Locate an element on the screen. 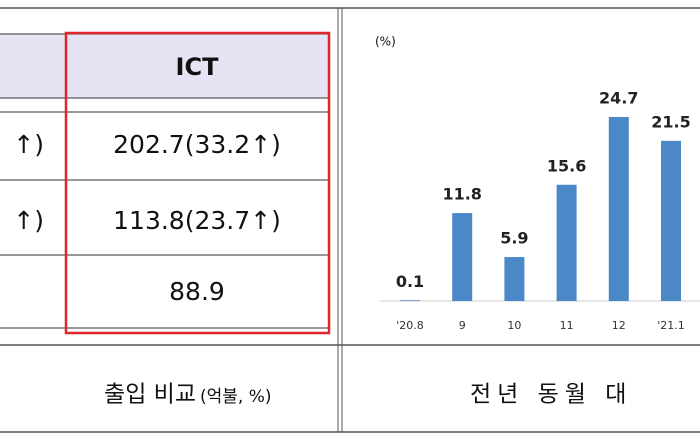 The height and width of the screenshot is (444, 700). x-tick-label: '20.8 is located at coordinates (410, 325).